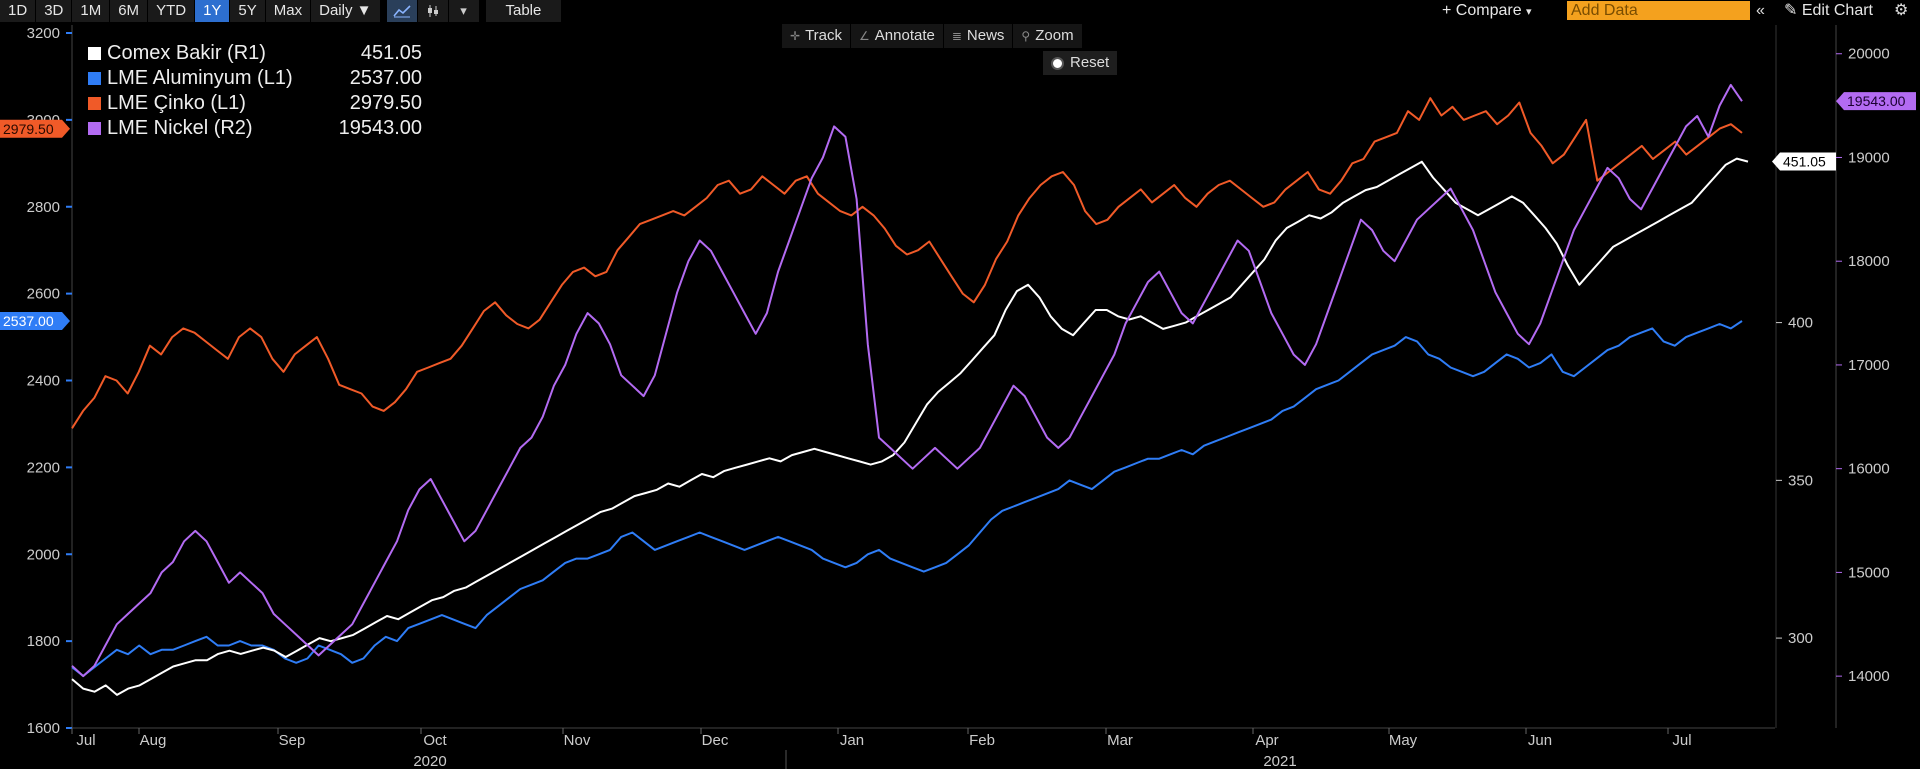 Image resolution: width=1920 pixels, height=769 pixels. I want to click on candlestick-chart-icon, so click(433, 11).